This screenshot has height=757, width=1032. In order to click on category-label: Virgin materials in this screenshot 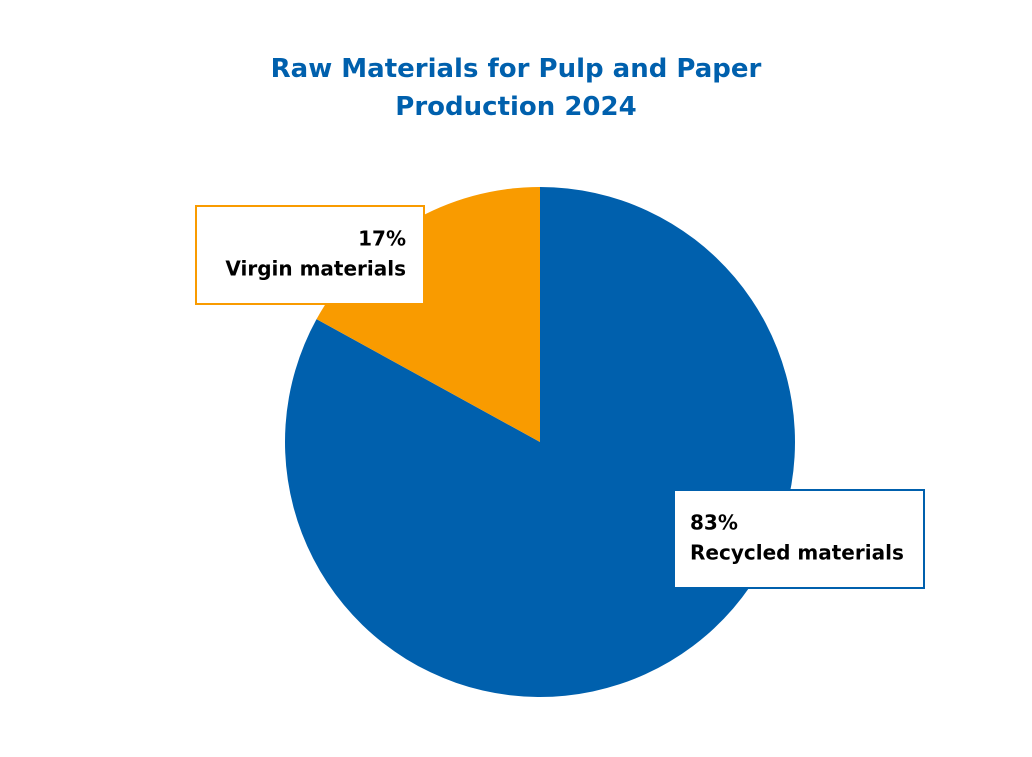, I will do `click(315, 269)`.